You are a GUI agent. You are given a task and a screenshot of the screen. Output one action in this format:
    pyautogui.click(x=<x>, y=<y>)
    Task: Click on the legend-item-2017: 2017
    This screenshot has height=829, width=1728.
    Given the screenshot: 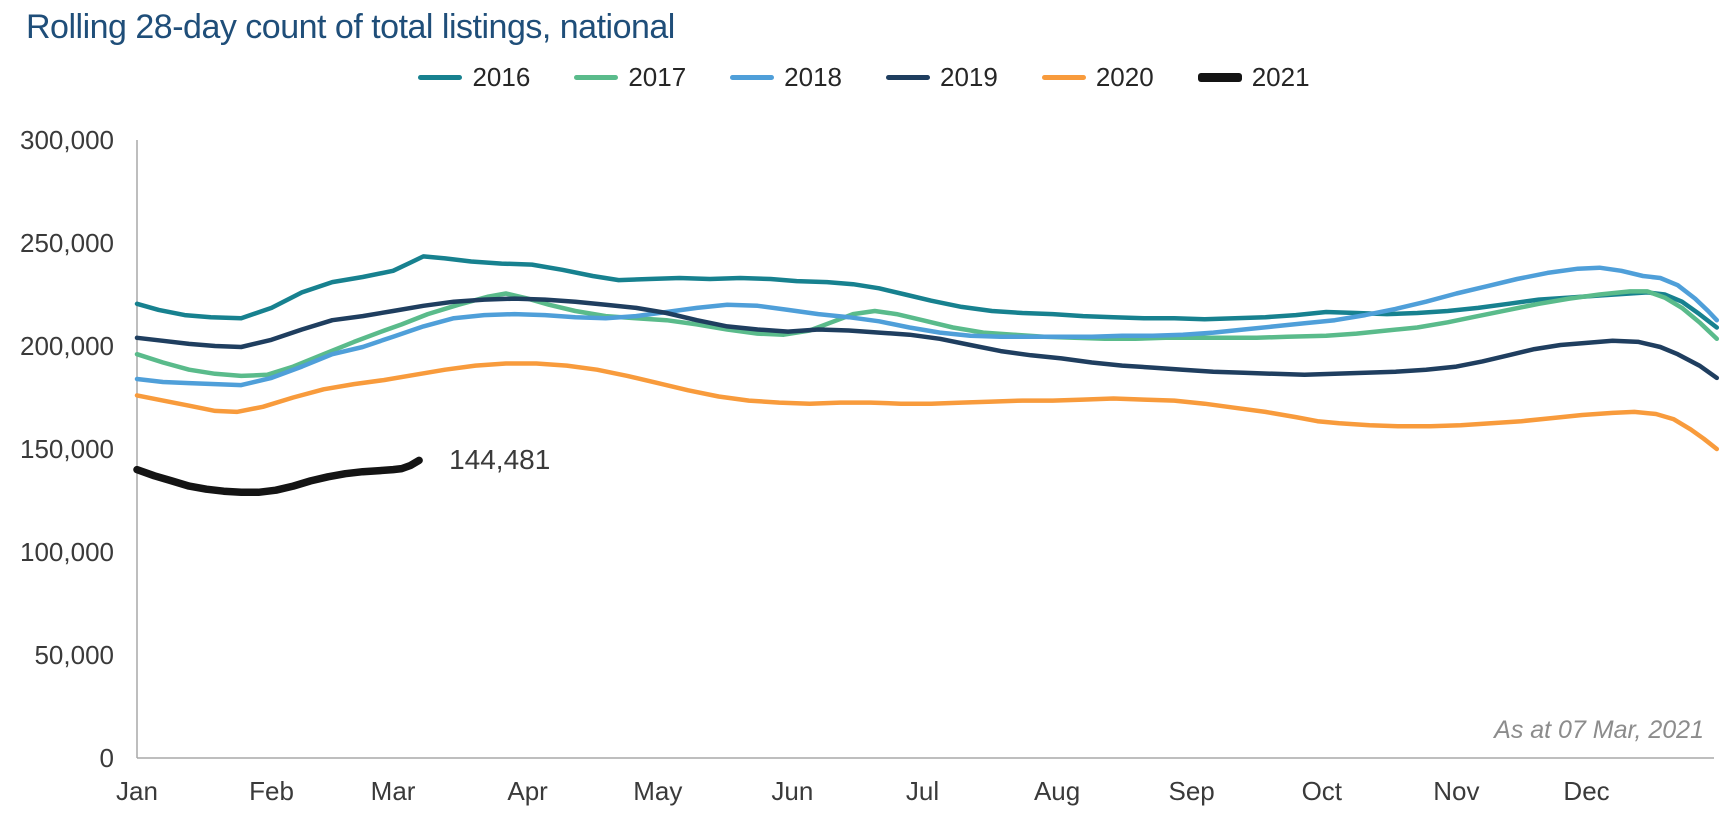 What is the action you would take?
    pyautogui.click(x=630, y=77)
    